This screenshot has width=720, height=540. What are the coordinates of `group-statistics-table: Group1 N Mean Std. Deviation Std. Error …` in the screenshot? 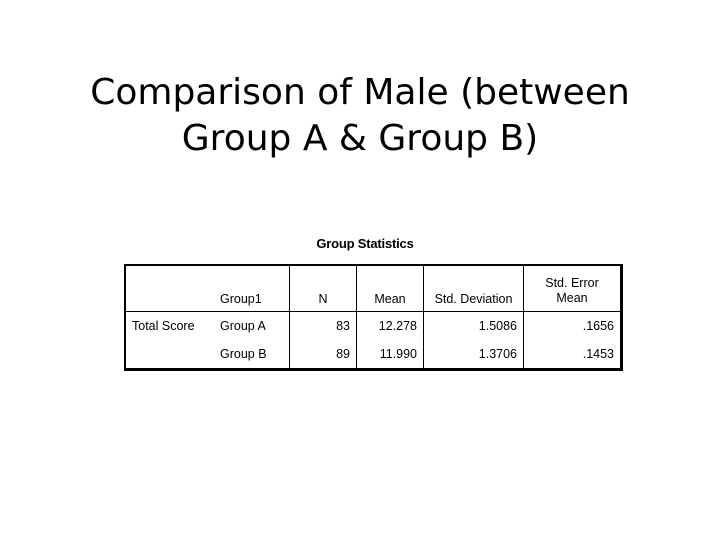 It's located at (373, 317).